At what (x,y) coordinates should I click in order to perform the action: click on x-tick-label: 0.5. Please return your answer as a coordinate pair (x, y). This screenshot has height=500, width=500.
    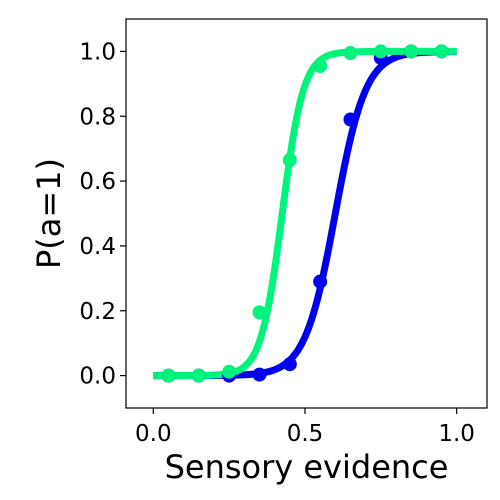
    Looking at the image, I should click on (305, 434).